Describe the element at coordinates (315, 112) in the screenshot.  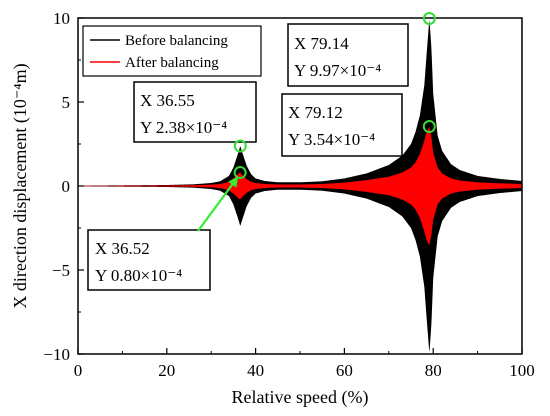
I see `annotation-x-label: X 79.12` at that location.